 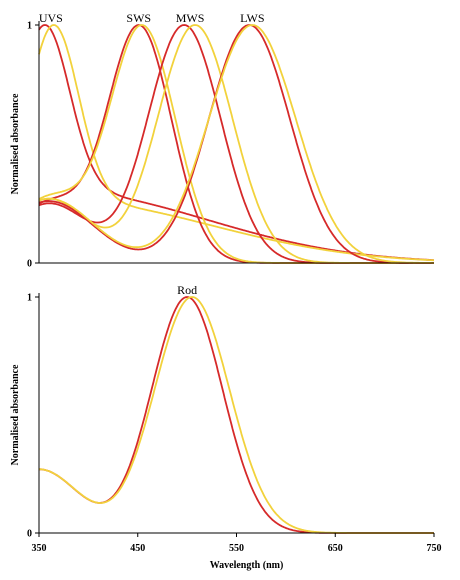 What do you see at coordinates (236, 548) in the screenshot?
I see `x-tick-label: 550` at bounding box center [236, 548].